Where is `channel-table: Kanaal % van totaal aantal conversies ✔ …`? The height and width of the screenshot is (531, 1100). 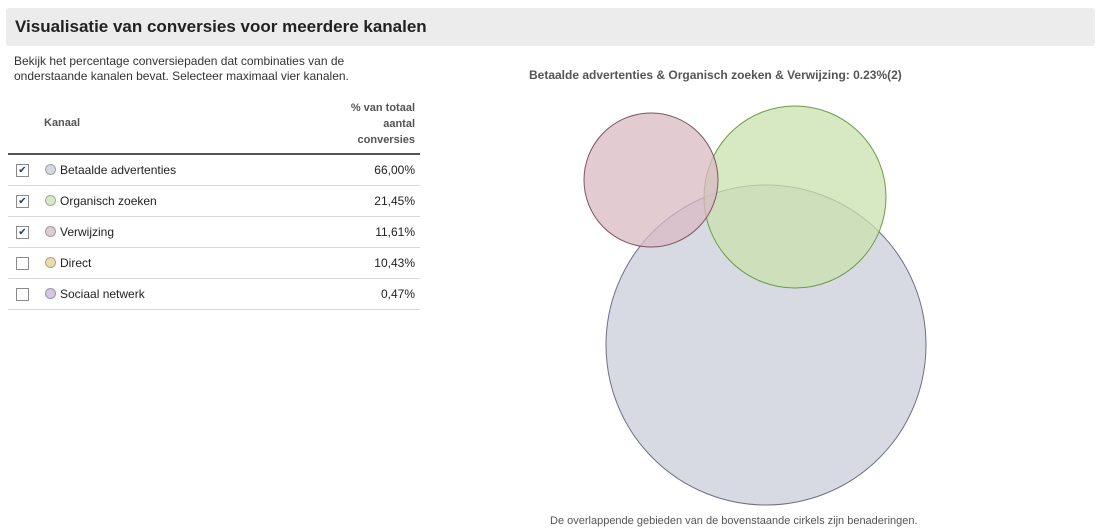
channel-table: Kanaal % van totaal aantal conversies ✔ … is located at coordinates (214, 204).